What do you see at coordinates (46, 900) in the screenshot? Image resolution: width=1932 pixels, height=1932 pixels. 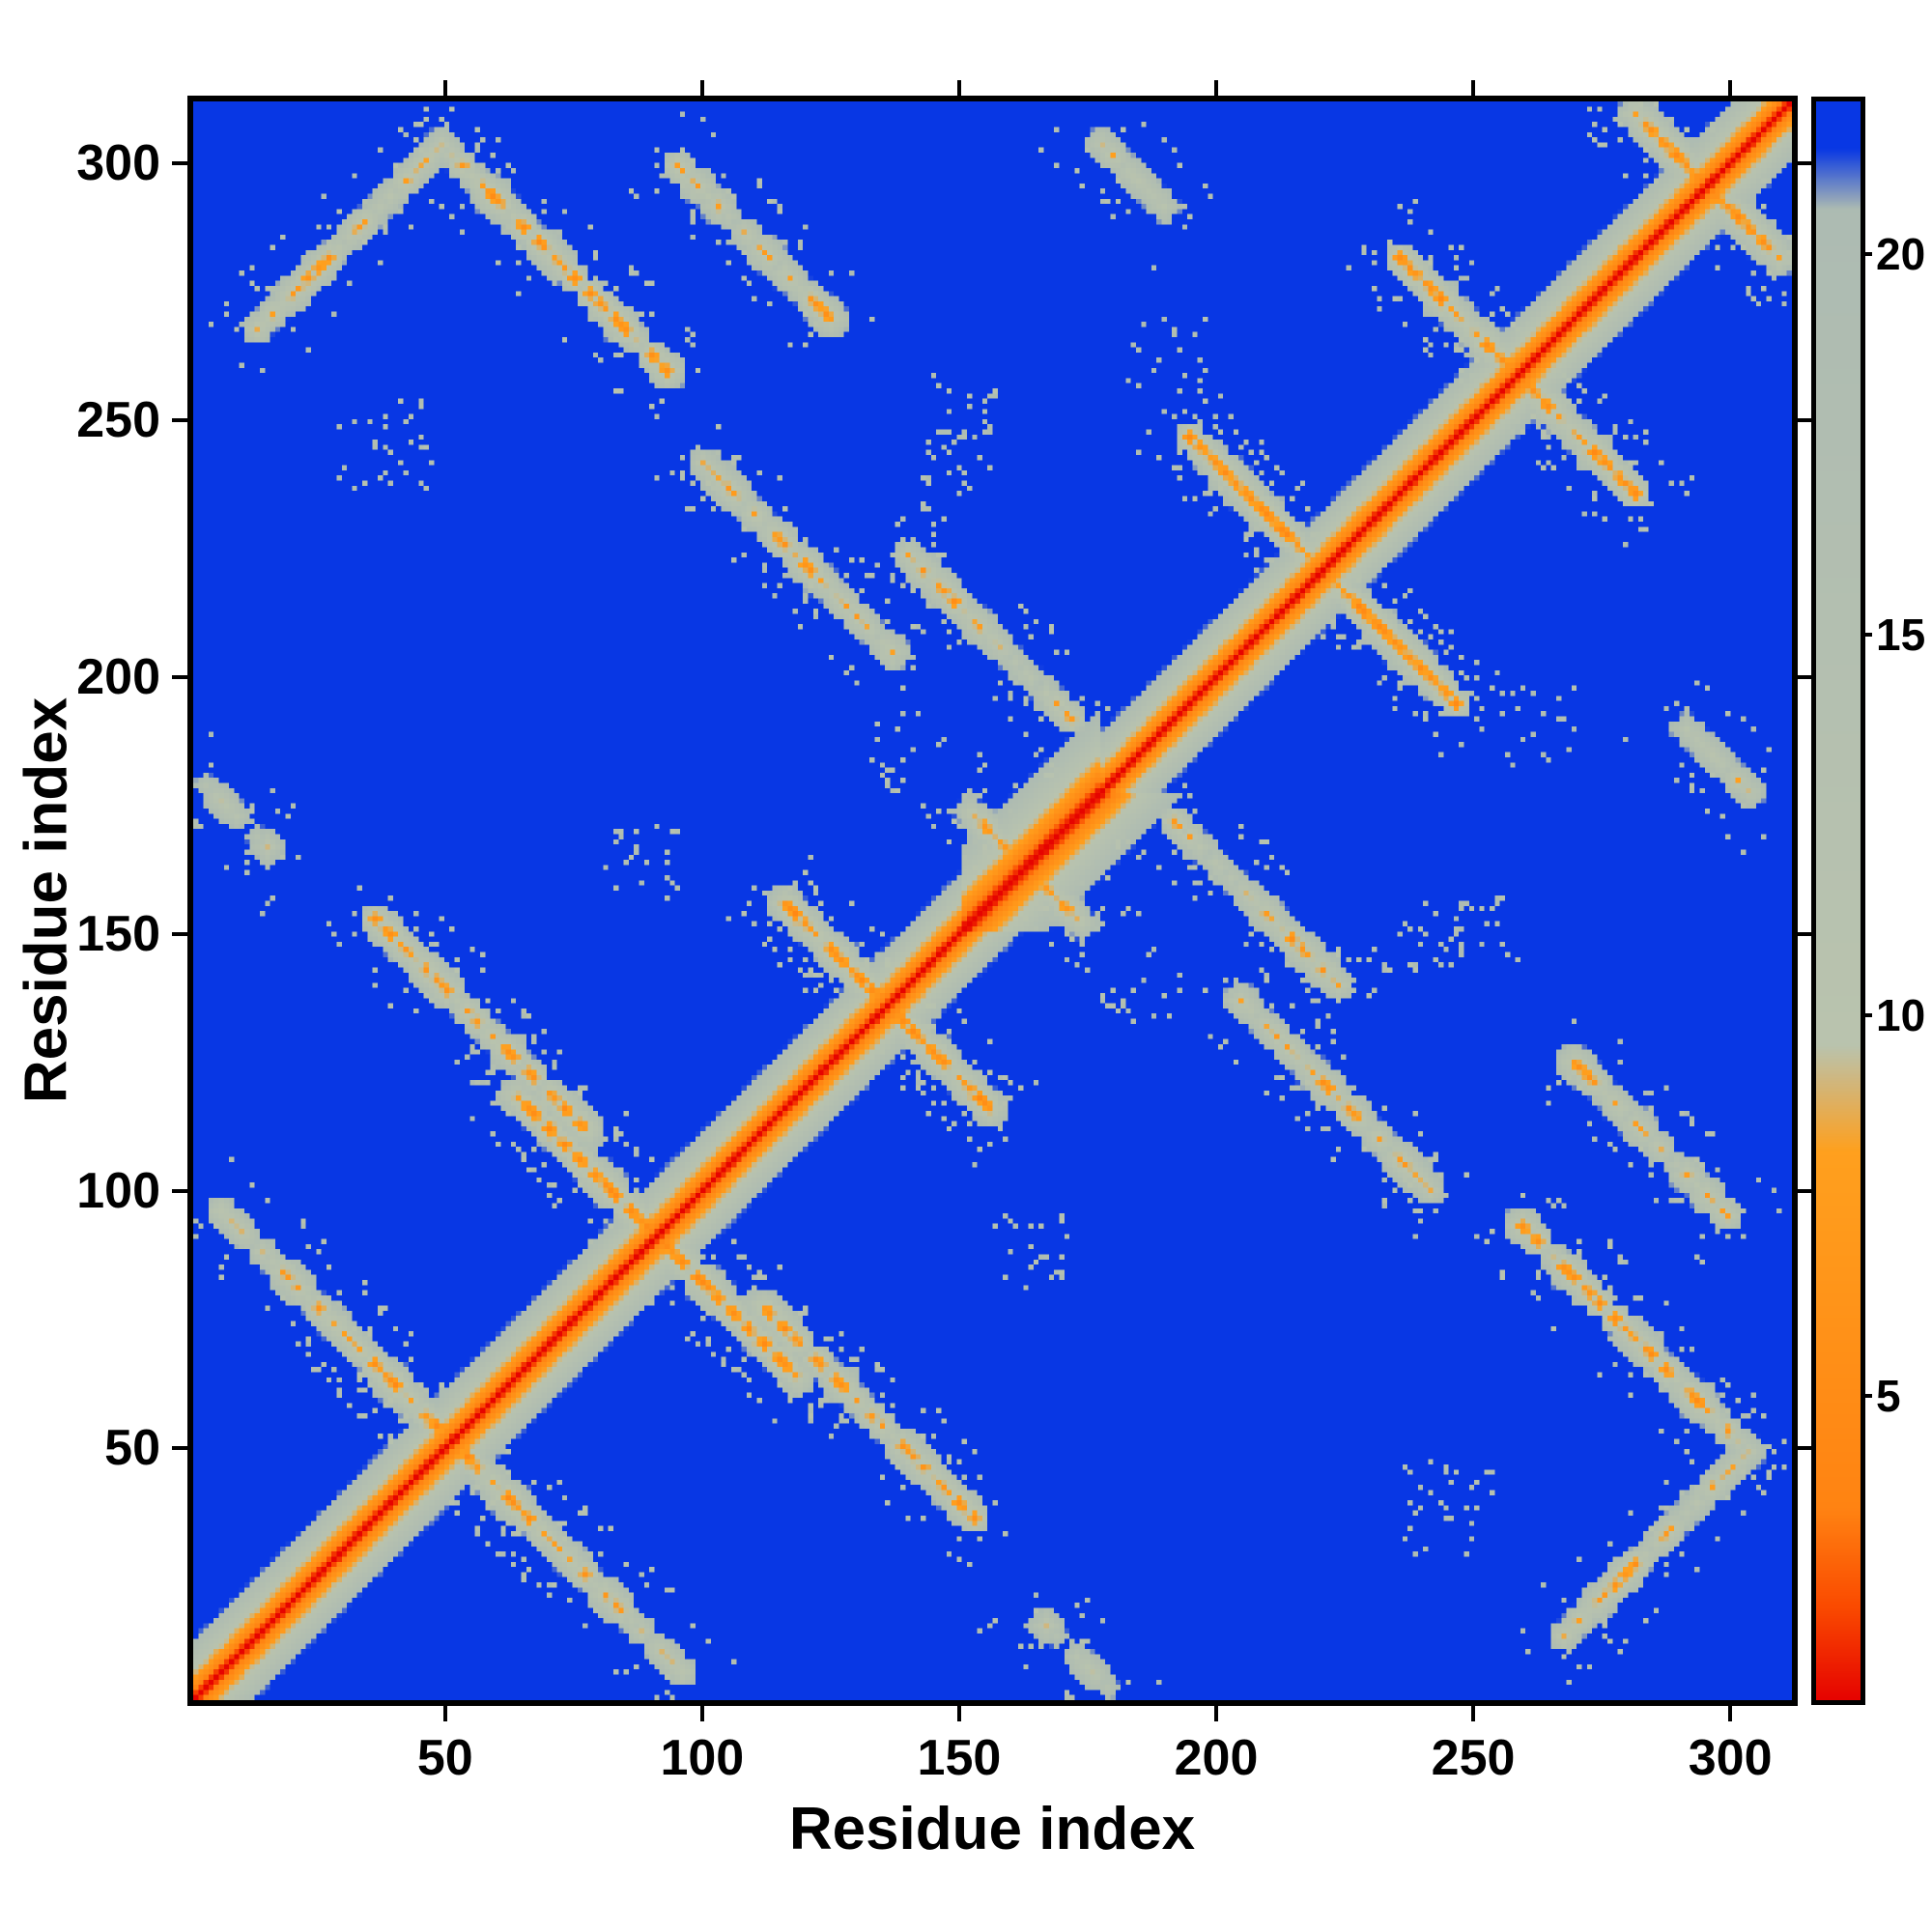 I see `y-axis-label: Residue index` at bounding box center [46, 900].